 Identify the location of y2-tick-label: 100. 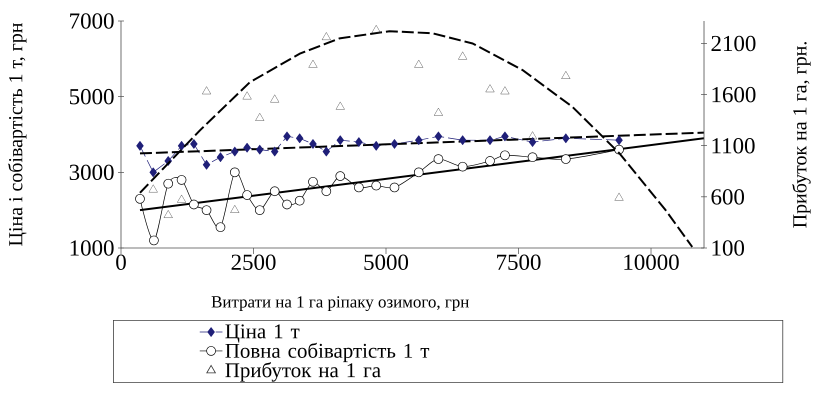
(728, 248).